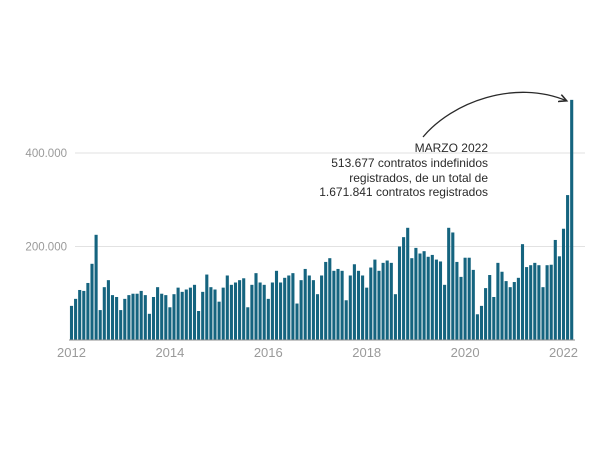  What do you see at coordinates (465, 352) in the screenshot?
I see `x-axis-tick-label: 2020` at bounding box center [465, 352].